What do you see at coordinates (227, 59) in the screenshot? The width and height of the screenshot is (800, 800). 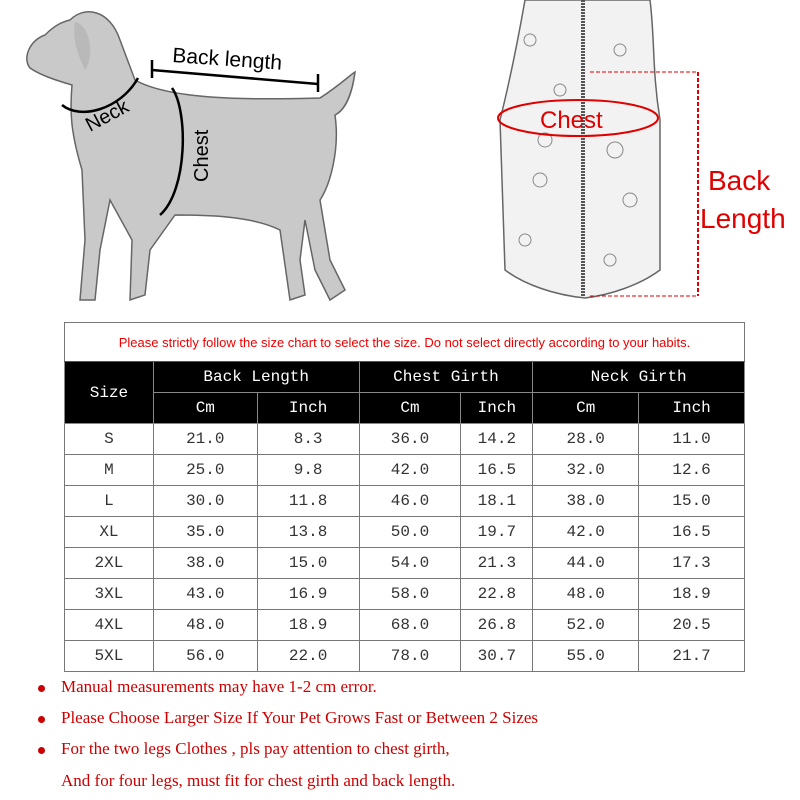 I see `back-length-label: Back length` at bounding box center [227, 59].